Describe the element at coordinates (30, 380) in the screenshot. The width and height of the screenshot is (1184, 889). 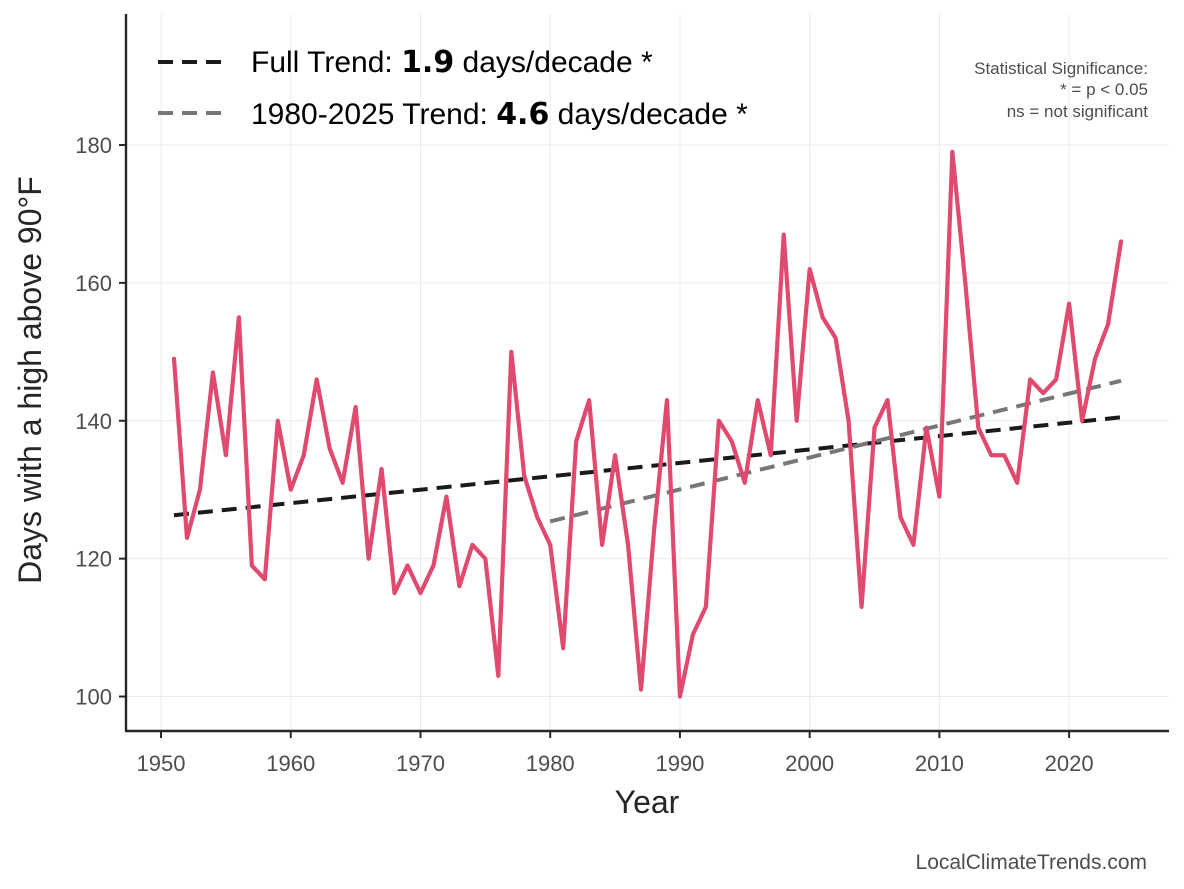
I see `y-axis-title: Days with a high above 90°F` at that location.